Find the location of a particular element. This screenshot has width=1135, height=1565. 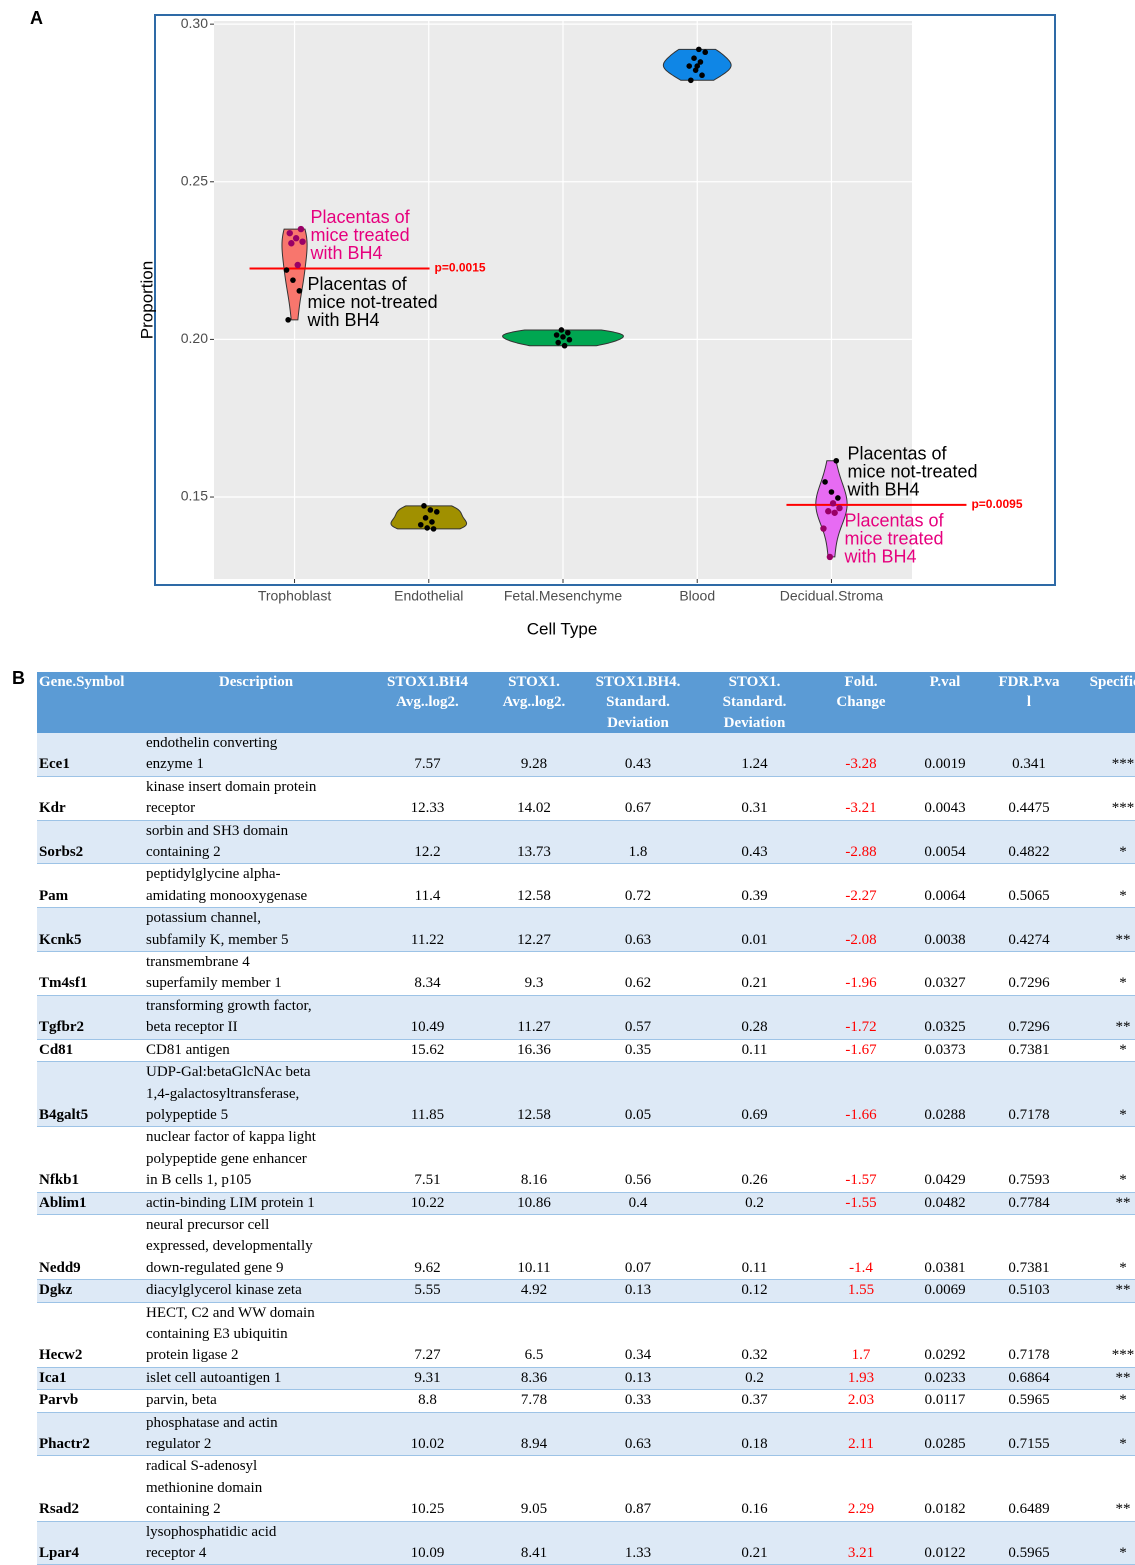

cell-text: 9.05 is located at coordinates (534, 1509).